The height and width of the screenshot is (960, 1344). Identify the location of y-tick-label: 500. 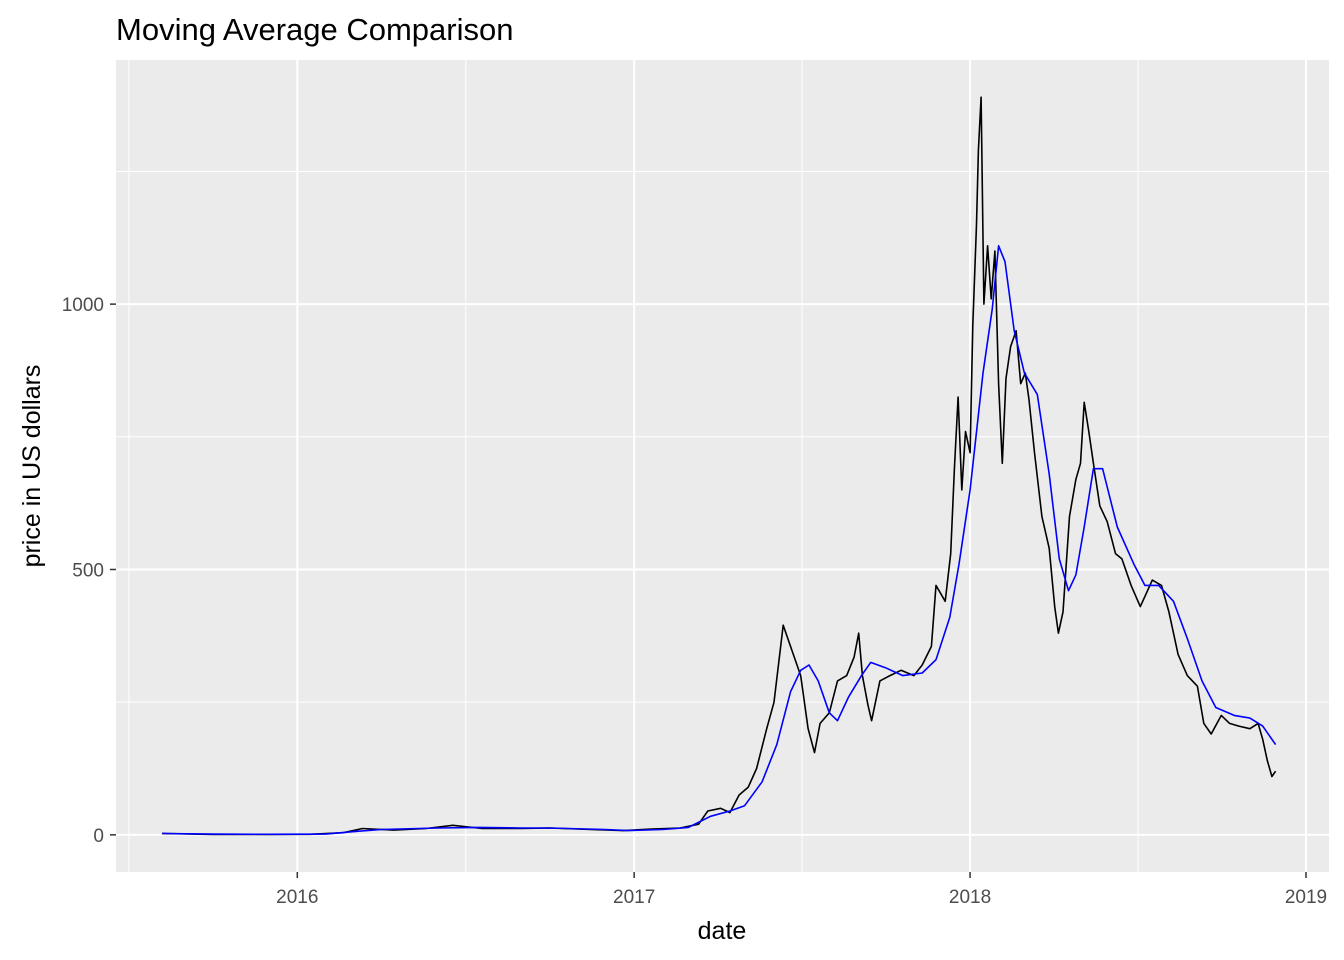
(88, 570).